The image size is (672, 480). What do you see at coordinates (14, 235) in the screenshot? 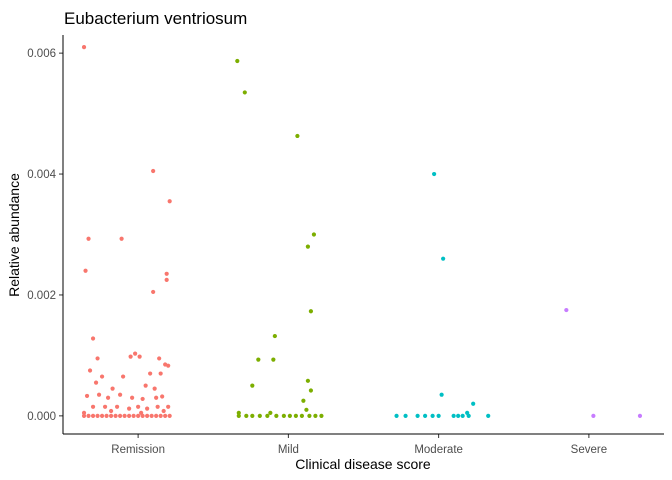
I see `y-axis-label: Relative abundance` at bounding box center [14, 235].